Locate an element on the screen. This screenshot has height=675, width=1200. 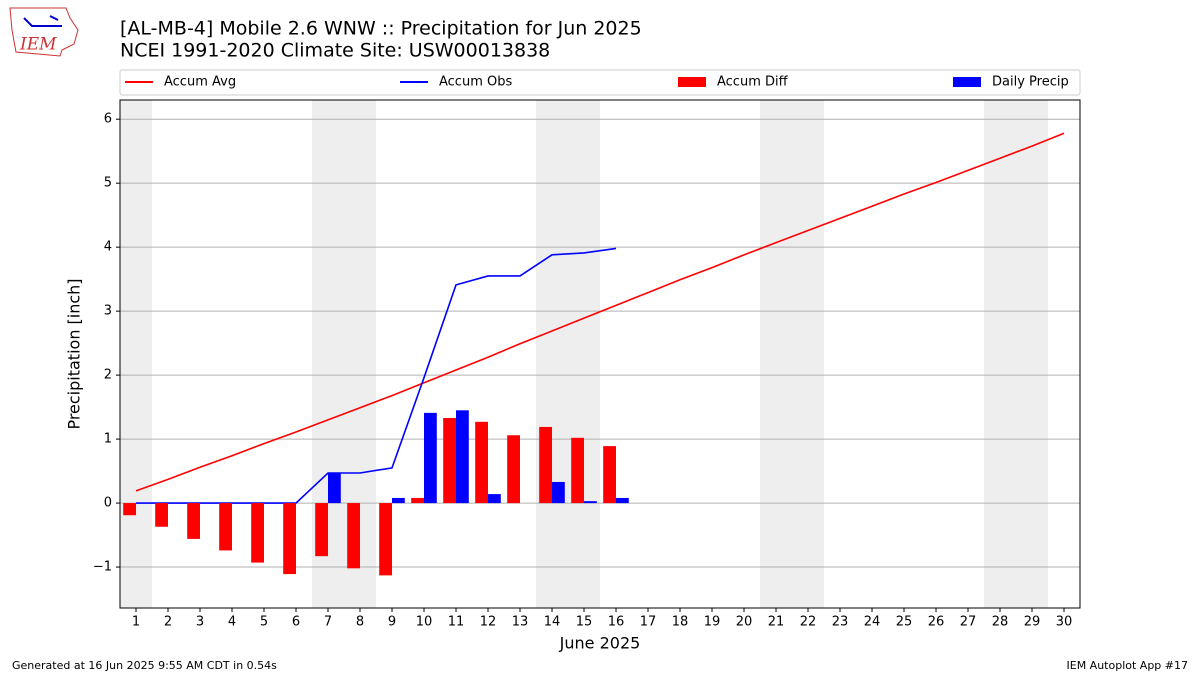
y-tick-label: 5 is located at coordinates (108, 183).